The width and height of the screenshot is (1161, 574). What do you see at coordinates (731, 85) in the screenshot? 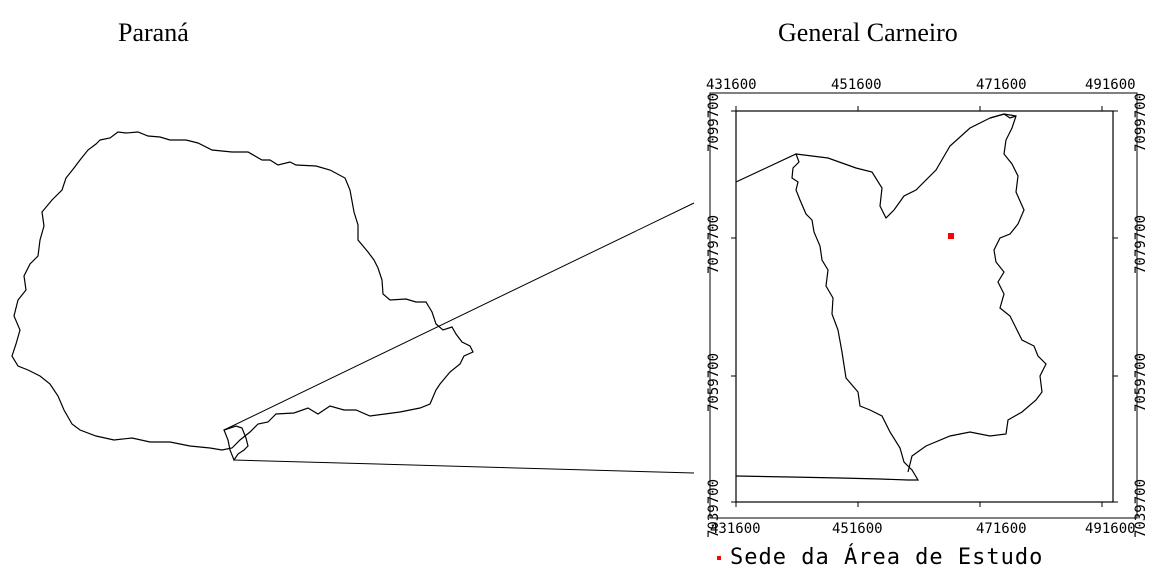
I see `x-tick-top-1: 431600` at bounding box center [731, 85].